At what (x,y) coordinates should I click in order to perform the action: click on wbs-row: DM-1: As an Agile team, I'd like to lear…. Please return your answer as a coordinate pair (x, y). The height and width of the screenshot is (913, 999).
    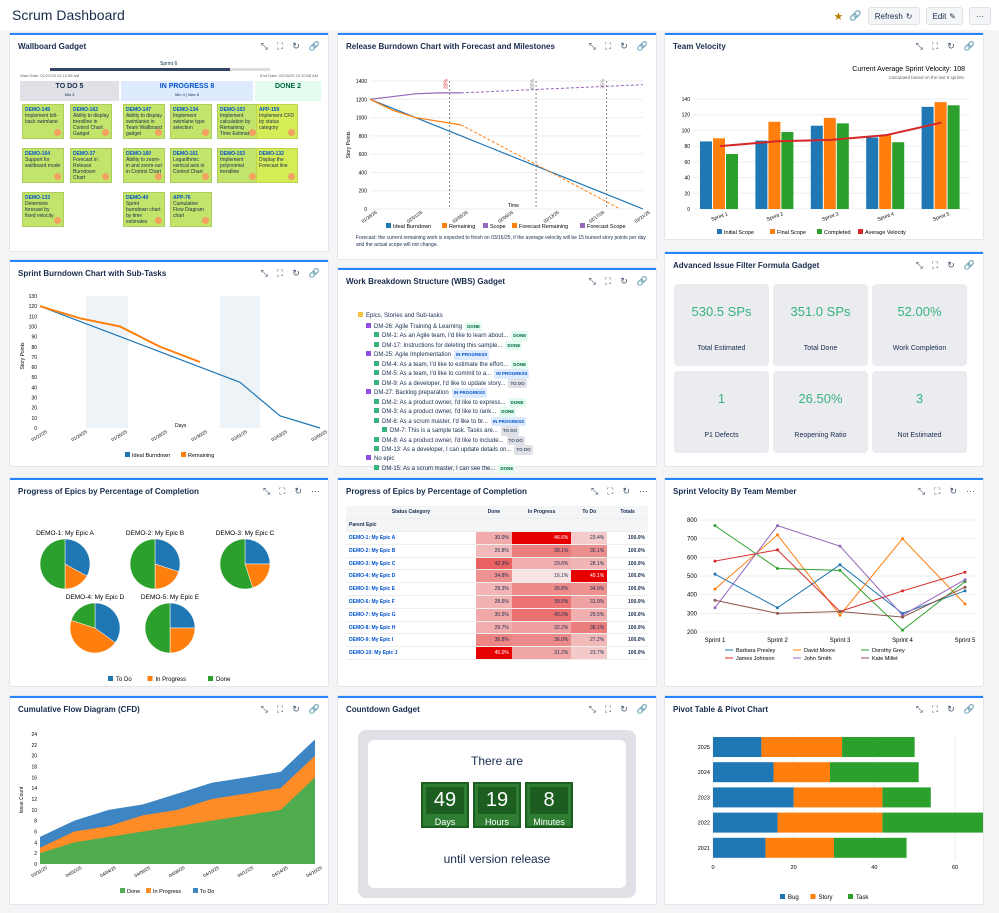
    Looking at the image, I should click on (507, 336).